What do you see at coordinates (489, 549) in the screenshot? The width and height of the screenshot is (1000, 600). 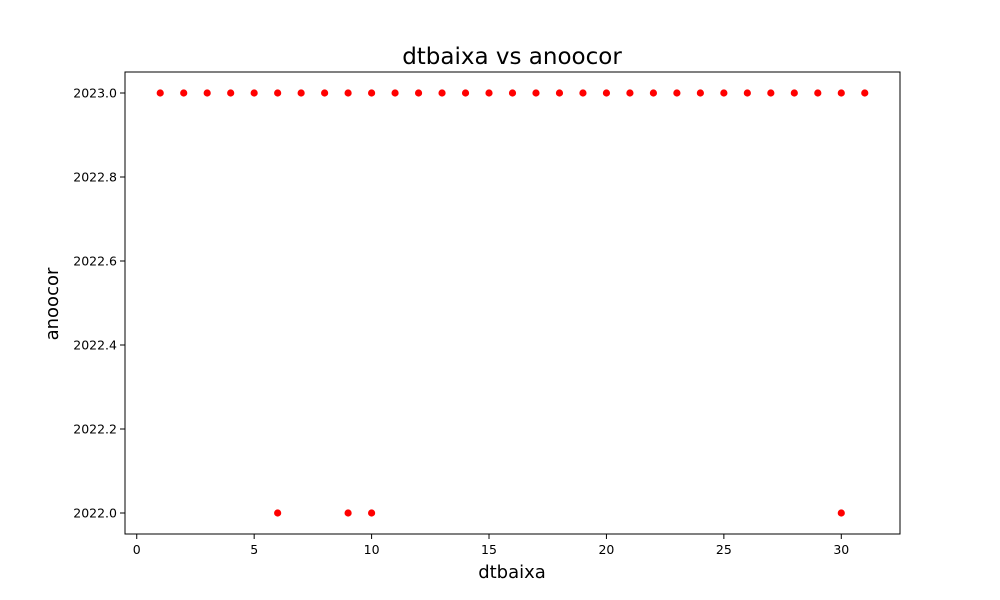 I see `x-tick-label: 15` at bounding box center [489, 549].